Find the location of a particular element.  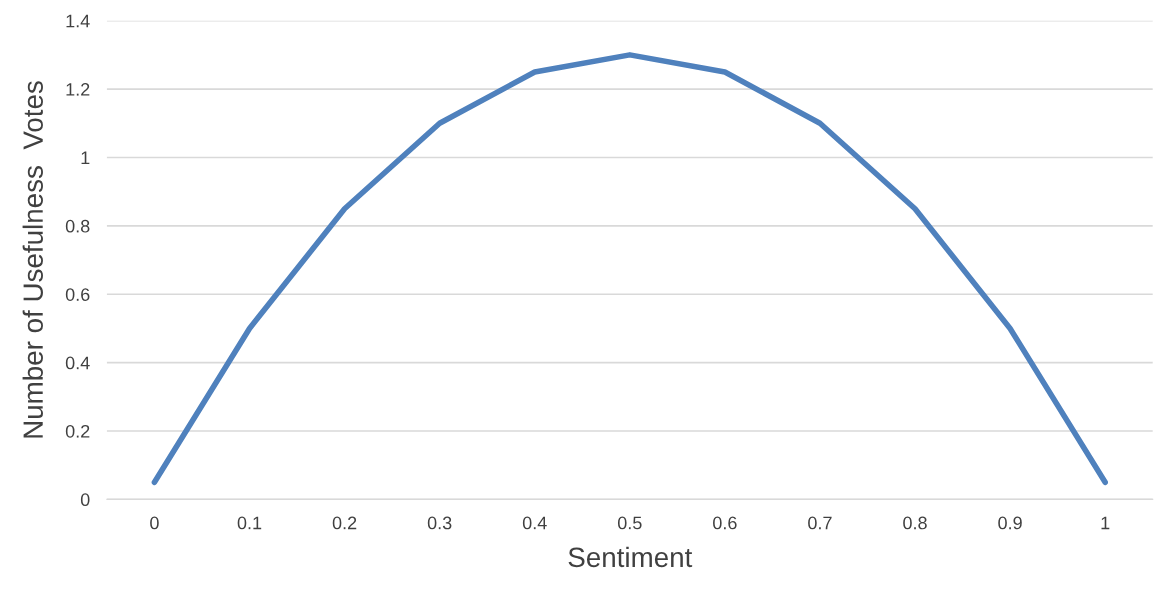

y-tick-label: 1 is located at coordinates (85, 157).